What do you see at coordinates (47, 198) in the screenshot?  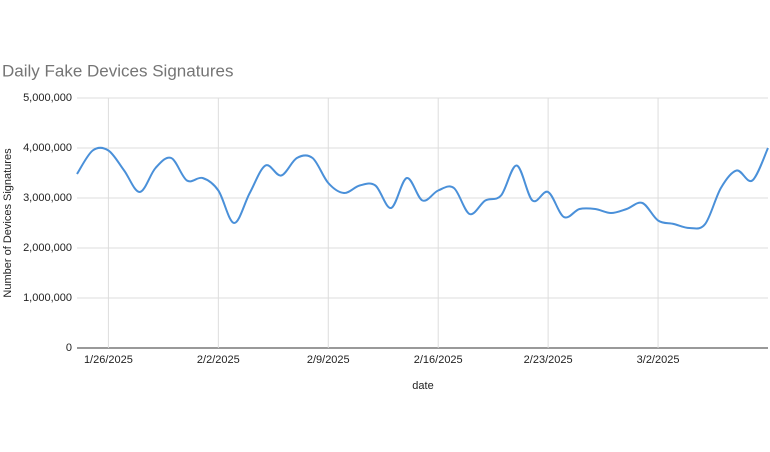 I see `y-tick-label: 3,000,000` at bounding box center [47, 198].